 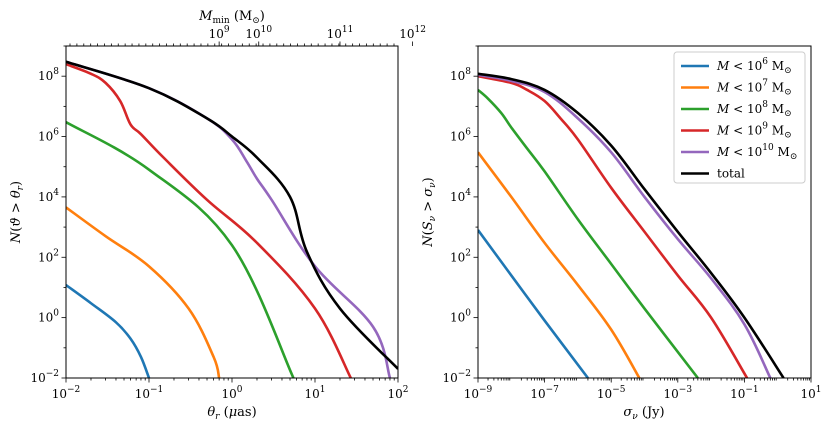 I want to click on legend-label-2: M < 108 M⊙, so click(x=754, y=109).